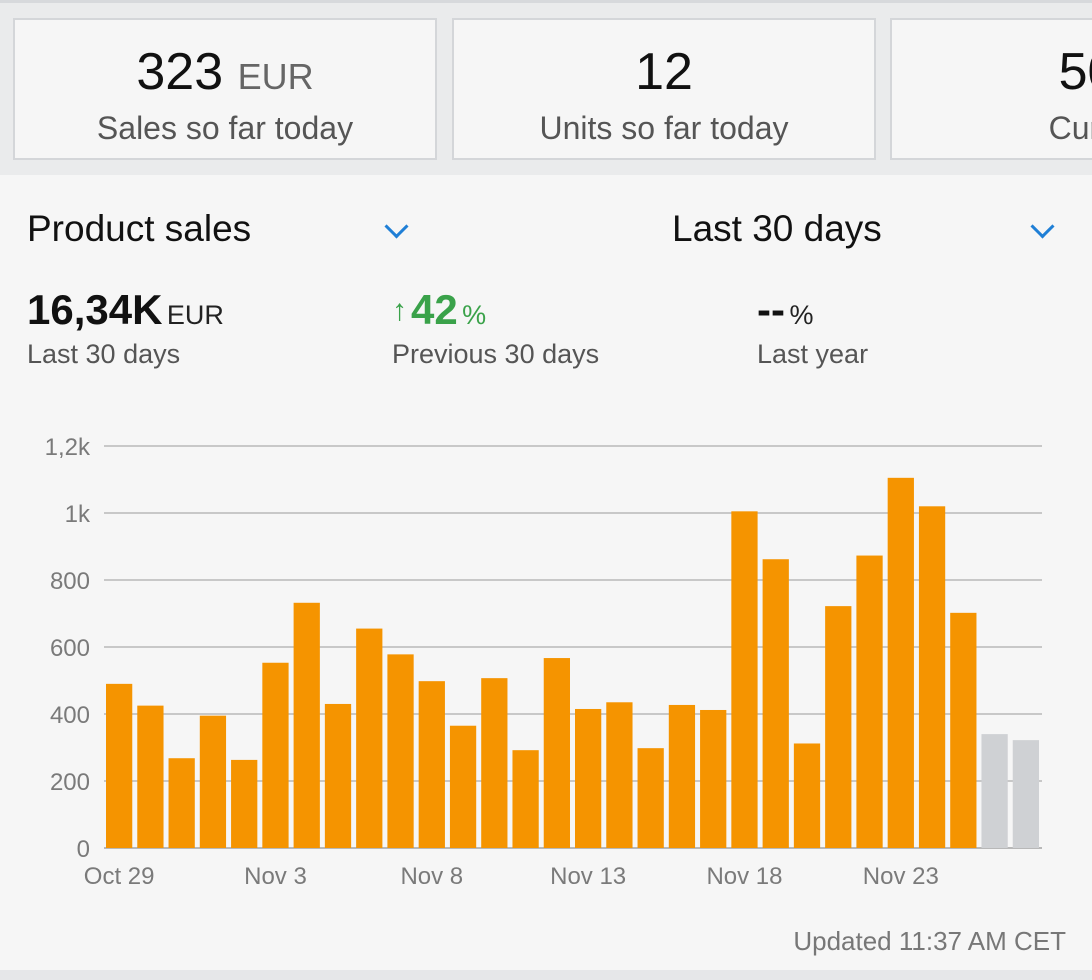  What do you see at coordinates (901, 876) in the screenshot?
I see `x-tick-label: Nov 23` at bounding box center [901, 876].